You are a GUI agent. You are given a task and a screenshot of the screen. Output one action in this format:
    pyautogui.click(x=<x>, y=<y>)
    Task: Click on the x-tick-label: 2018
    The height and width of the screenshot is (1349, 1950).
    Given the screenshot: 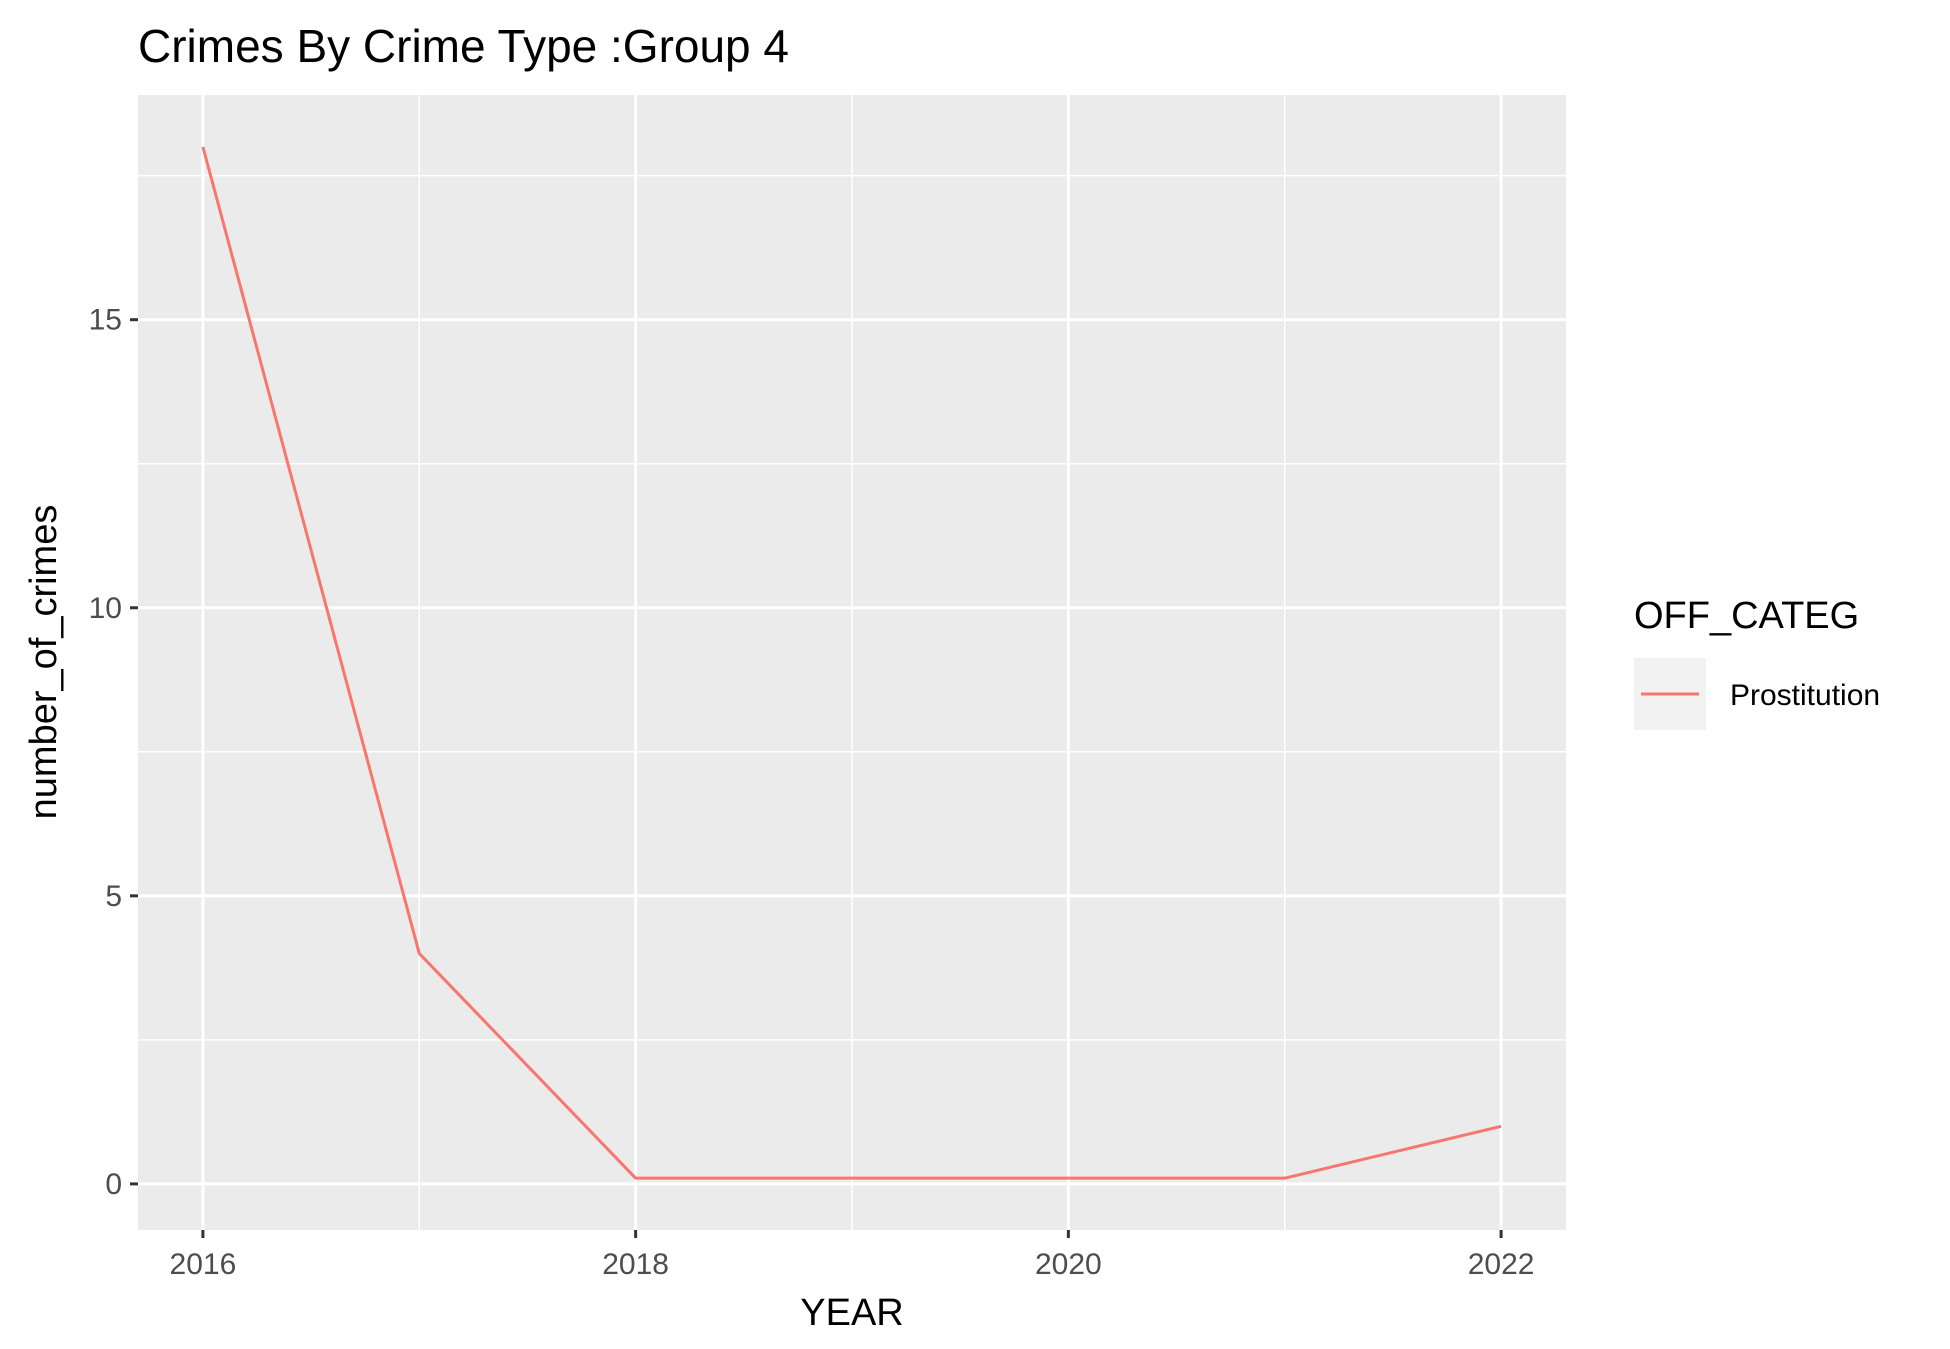 What is the action you would take?
    pyautogui.click(x=635, y=1264)
    